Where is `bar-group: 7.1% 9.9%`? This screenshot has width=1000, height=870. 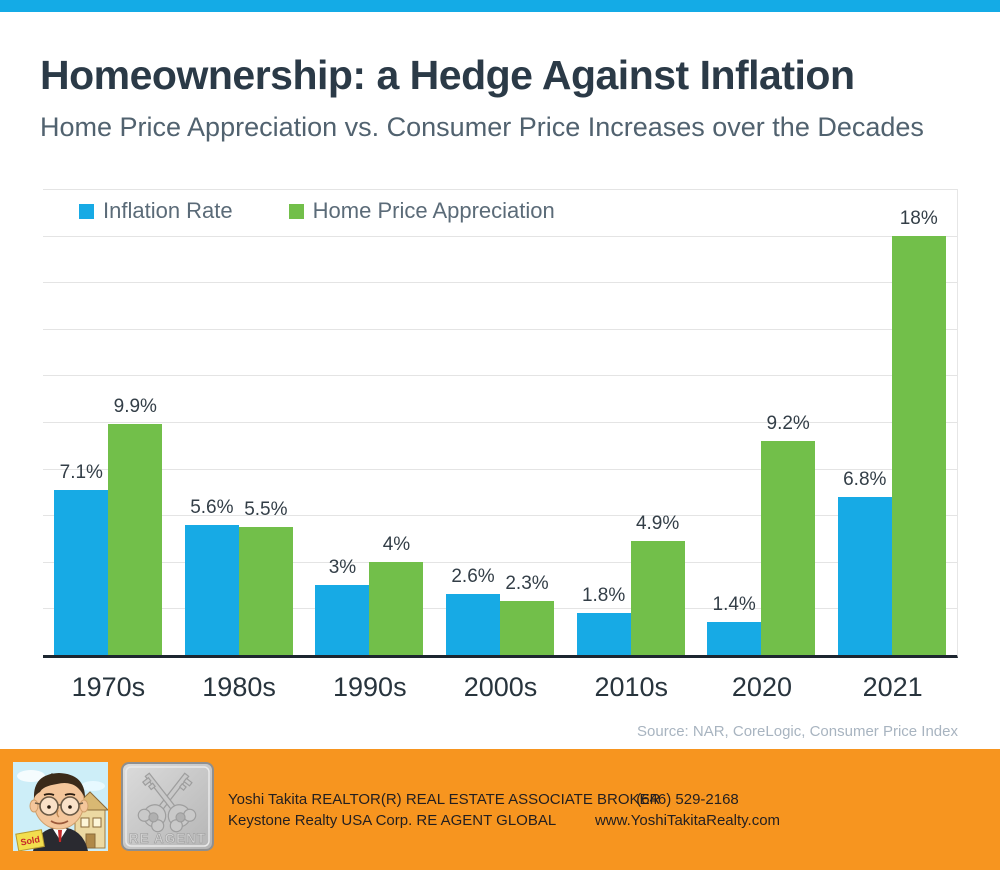 bar-group: 7.1% 9.9% is located at coordinates (108, 422).